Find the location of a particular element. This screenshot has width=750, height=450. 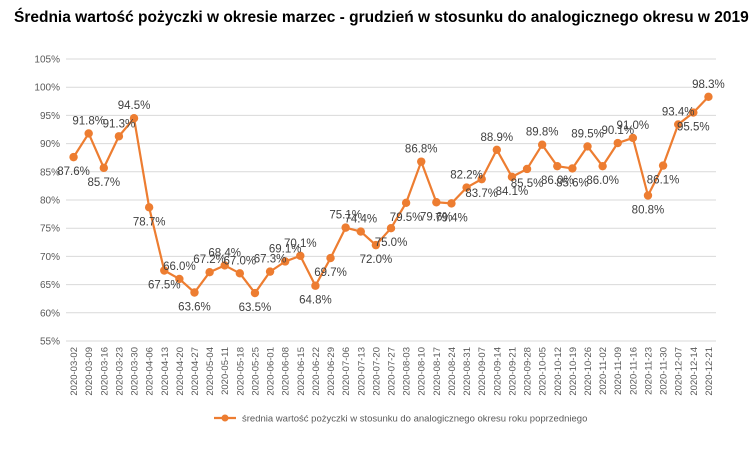

data-label: 86.0% is located at coordinates (602, 181).